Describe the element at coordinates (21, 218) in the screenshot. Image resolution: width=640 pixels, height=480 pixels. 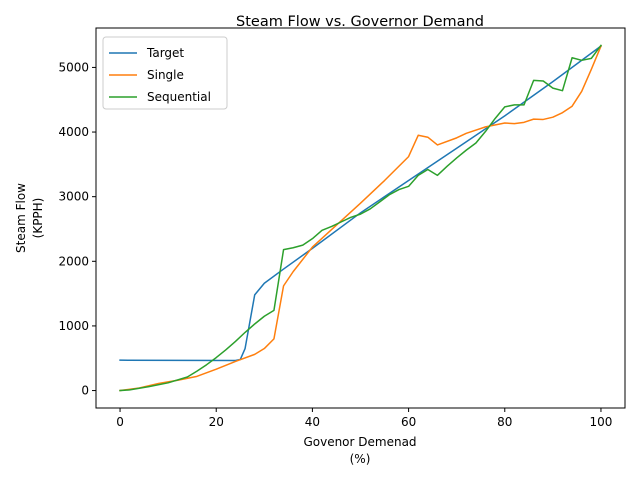
I see `y-axis-label: Steam Flow` at that location.